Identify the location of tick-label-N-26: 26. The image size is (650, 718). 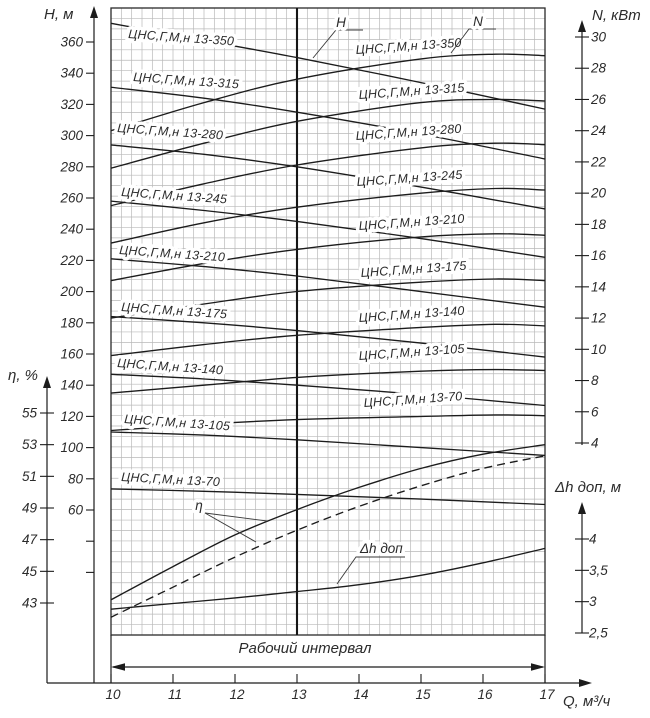
(598, 99).